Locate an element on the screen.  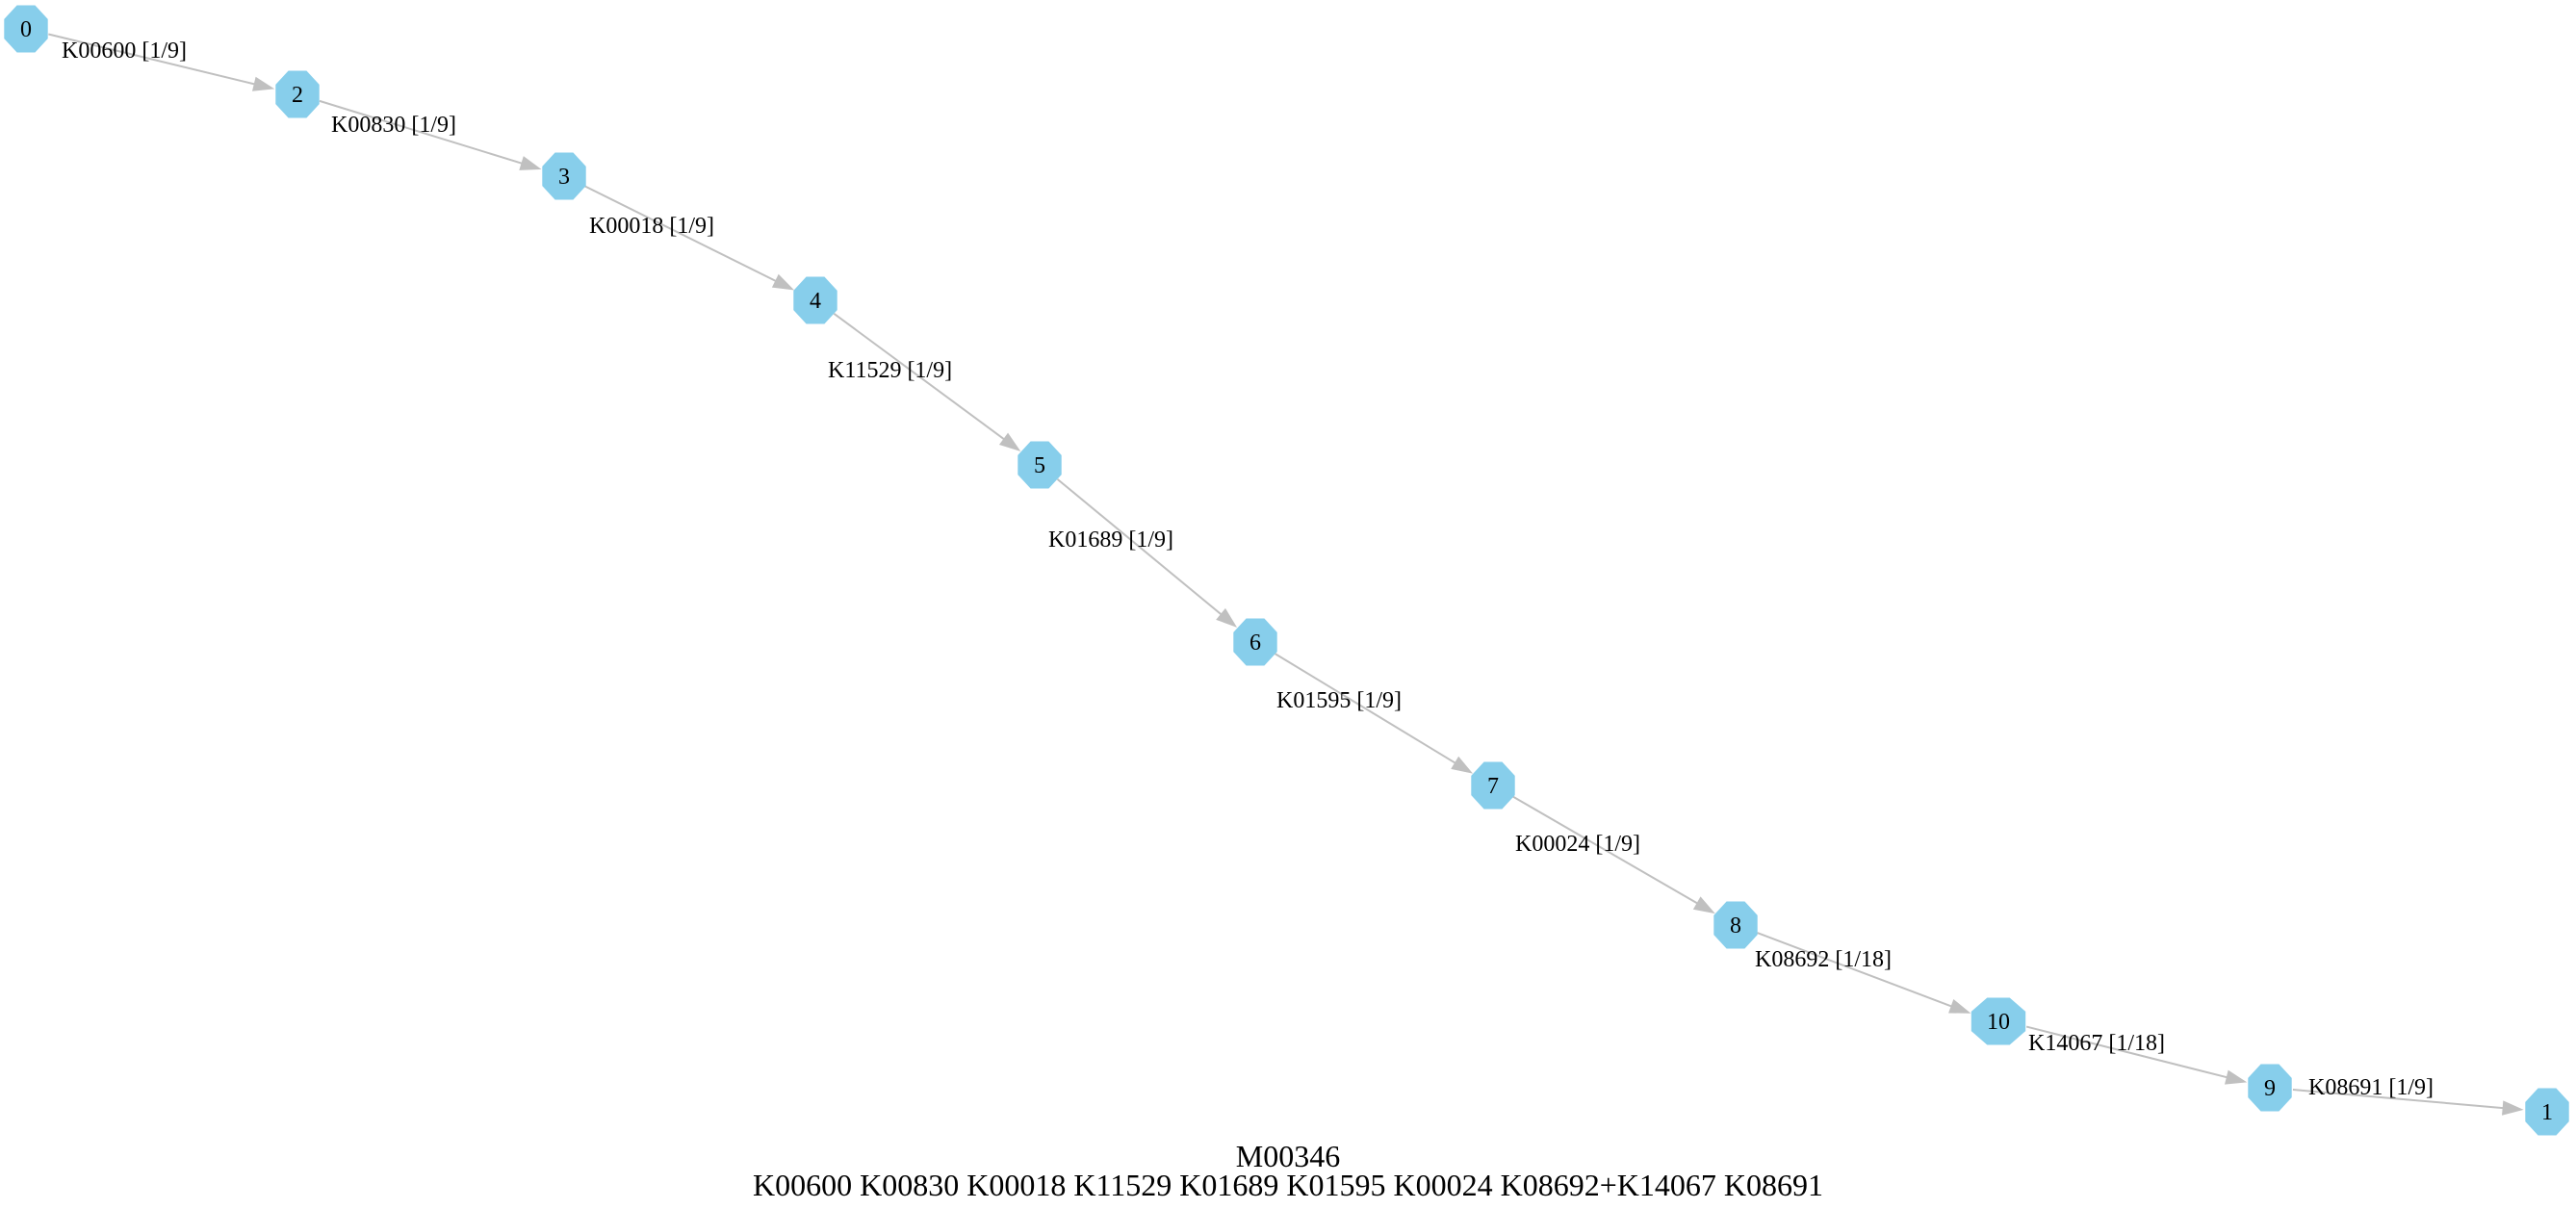
node-label: 1 is located at coordinates (2547, 1113).